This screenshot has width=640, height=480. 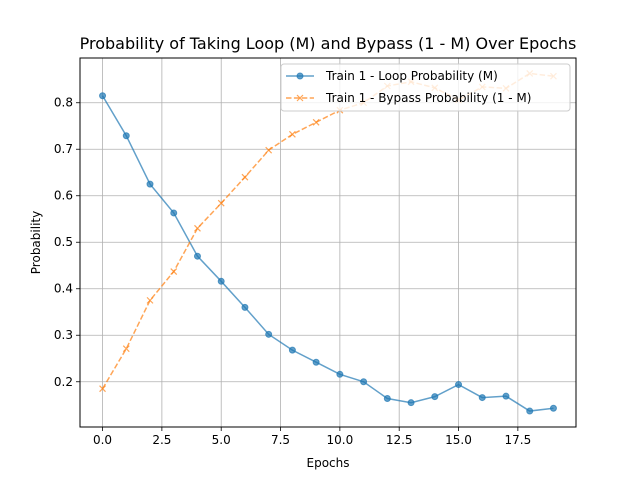 What do you see at coordinates (328, 463) in the screenshot?
I see `x-axis-label: Epochs` at bounding box center [328, 463].